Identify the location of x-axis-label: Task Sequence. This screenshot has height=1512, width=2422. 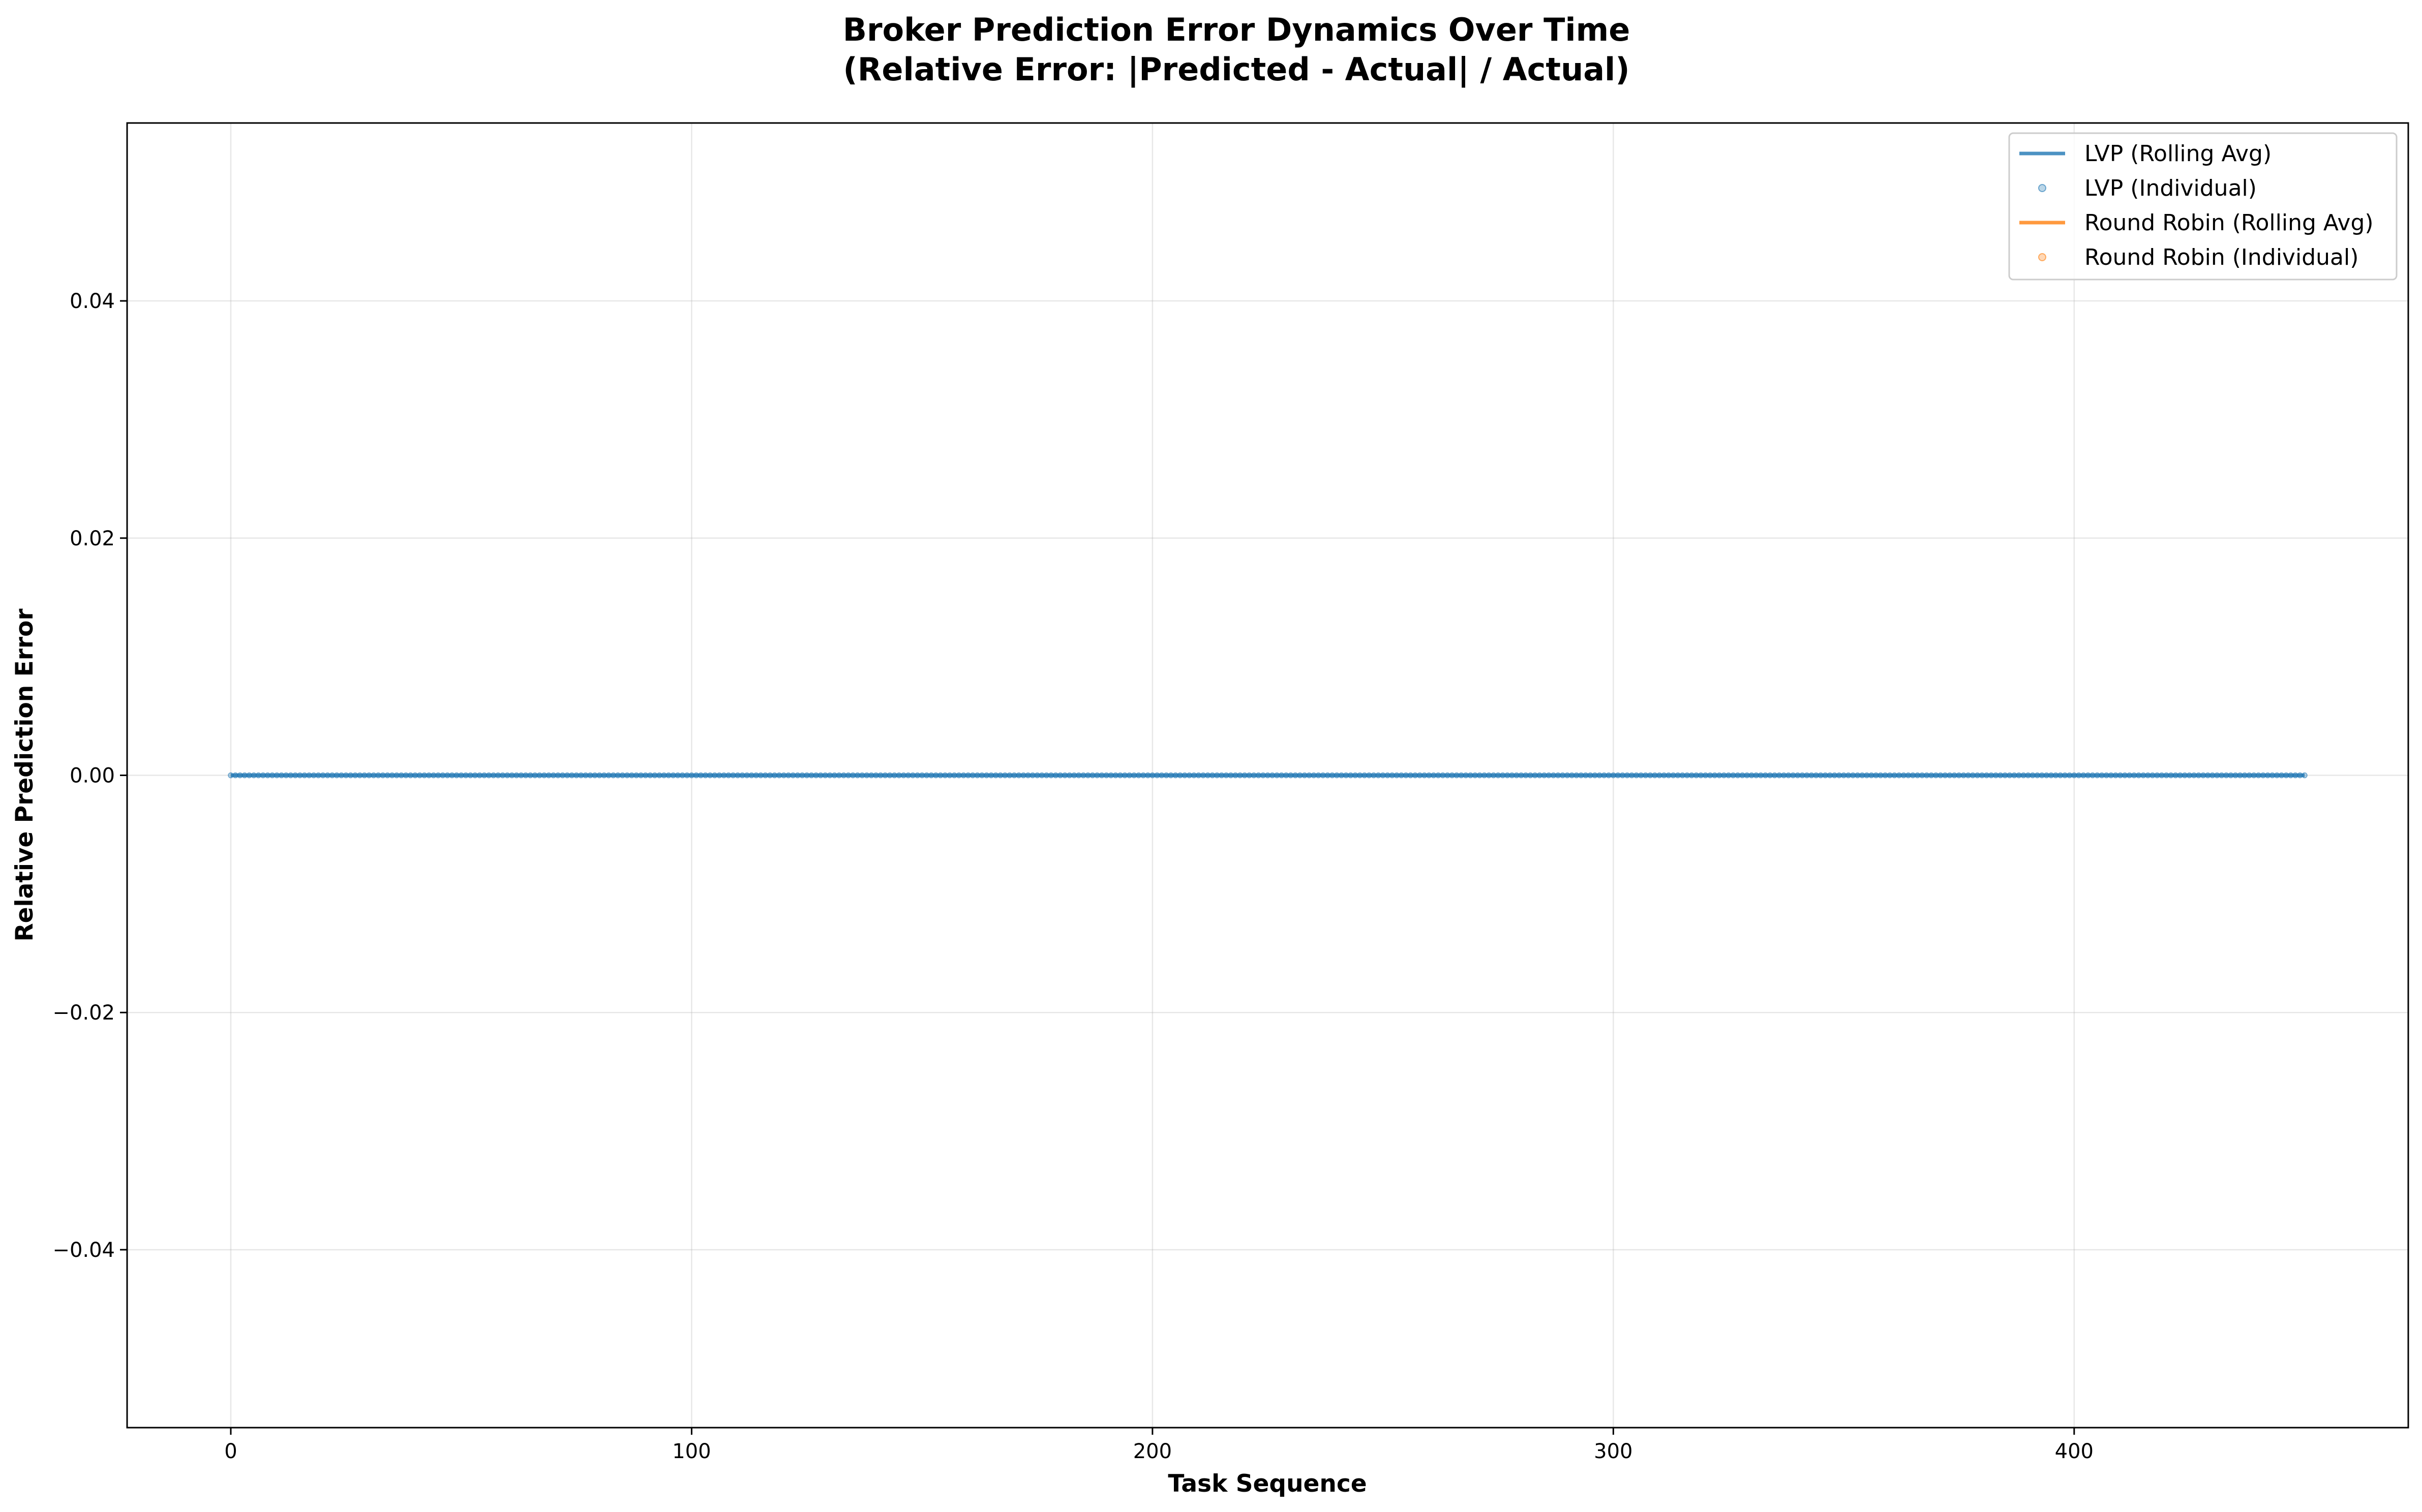
(1267, 1484).